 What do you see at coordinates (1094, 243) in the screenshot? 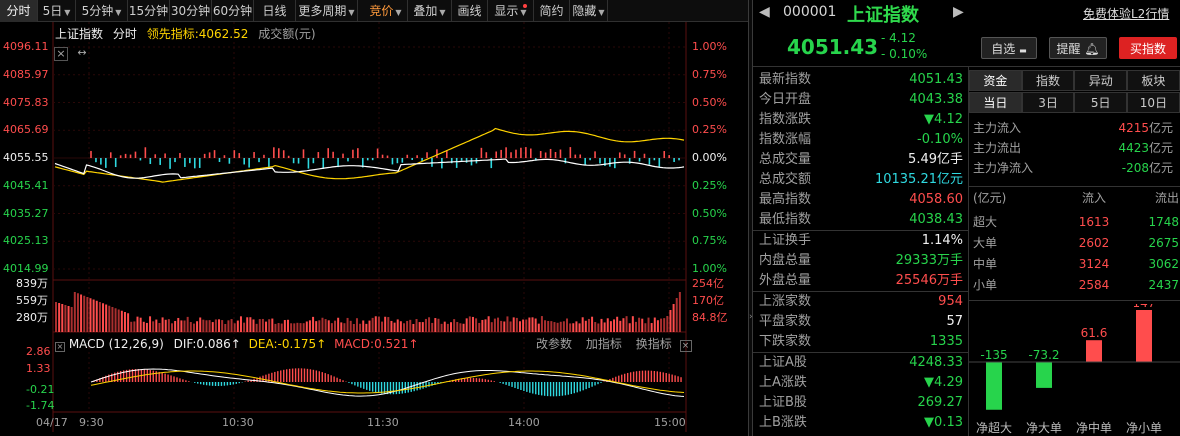
I see `size-inflow: 2602` at bounding box center [1094, 243].